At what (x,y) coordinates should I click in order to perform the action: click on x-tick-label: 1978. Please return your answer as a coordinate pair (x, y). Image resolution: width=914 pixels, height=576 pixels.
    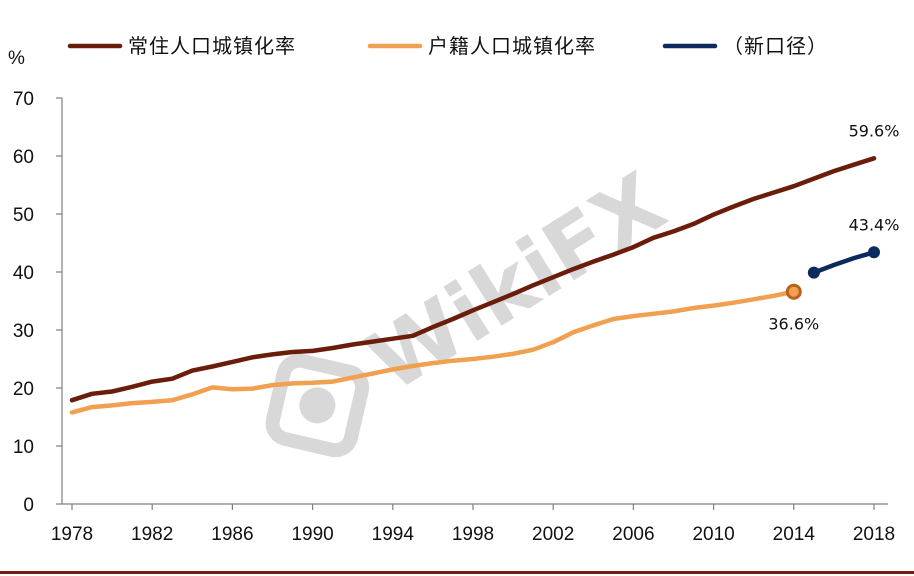
    Looking at the image, I should click on (72, 534).